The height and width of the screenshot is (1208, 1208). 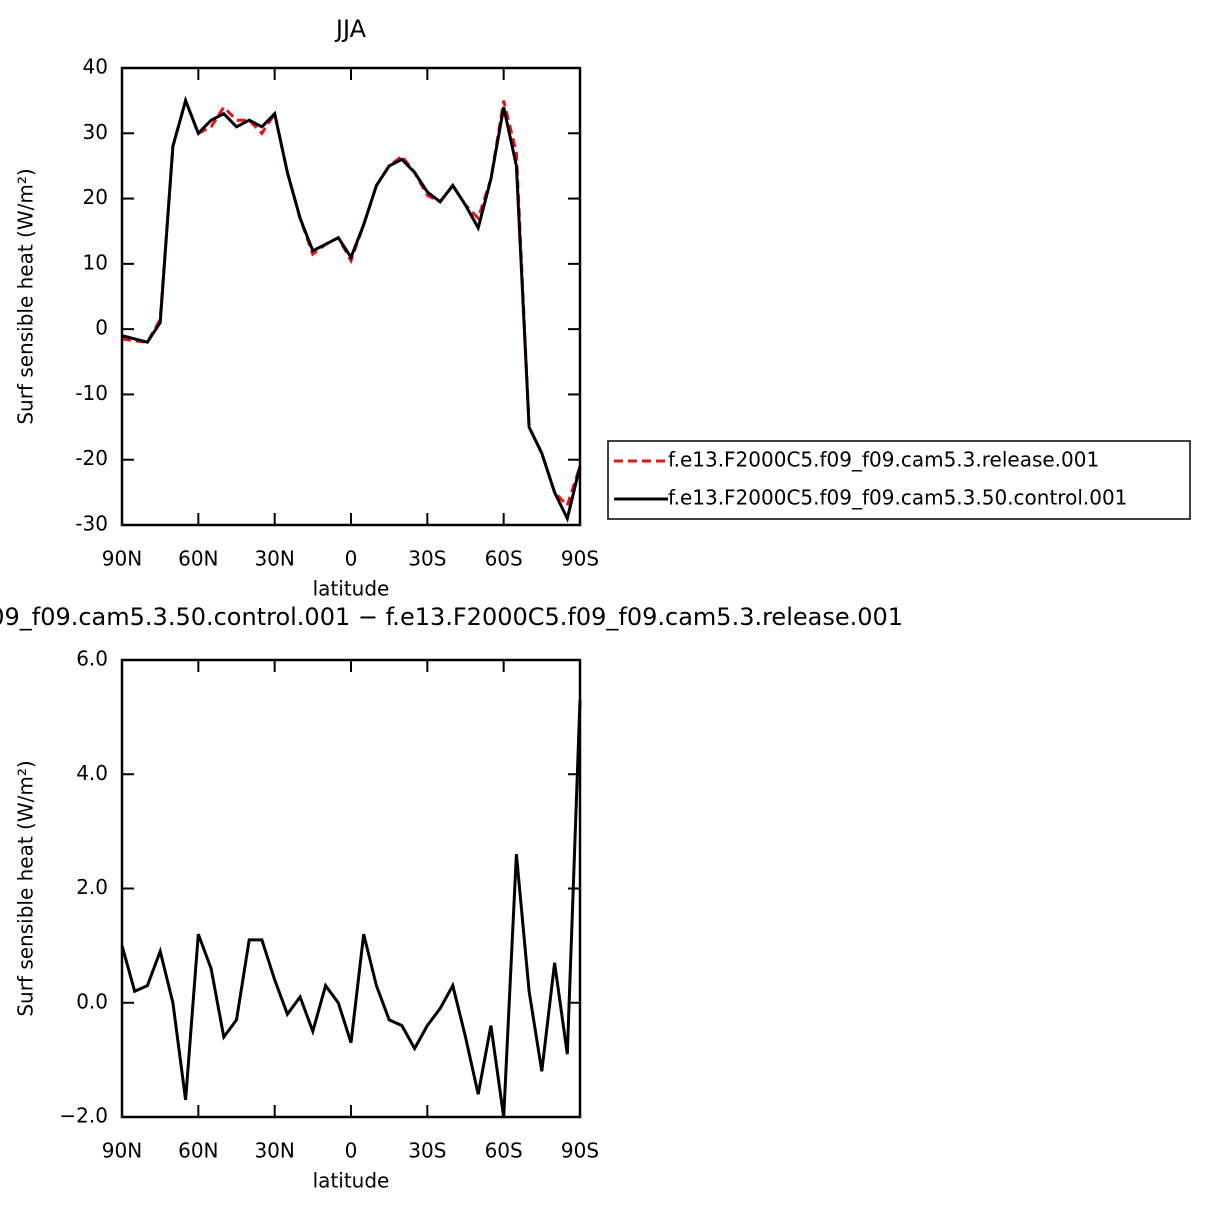 What do you see at coordinates (83, 1116) in the screenshot?
I see `y-tick-label: −2.0` at bounding box center [83, 1116].